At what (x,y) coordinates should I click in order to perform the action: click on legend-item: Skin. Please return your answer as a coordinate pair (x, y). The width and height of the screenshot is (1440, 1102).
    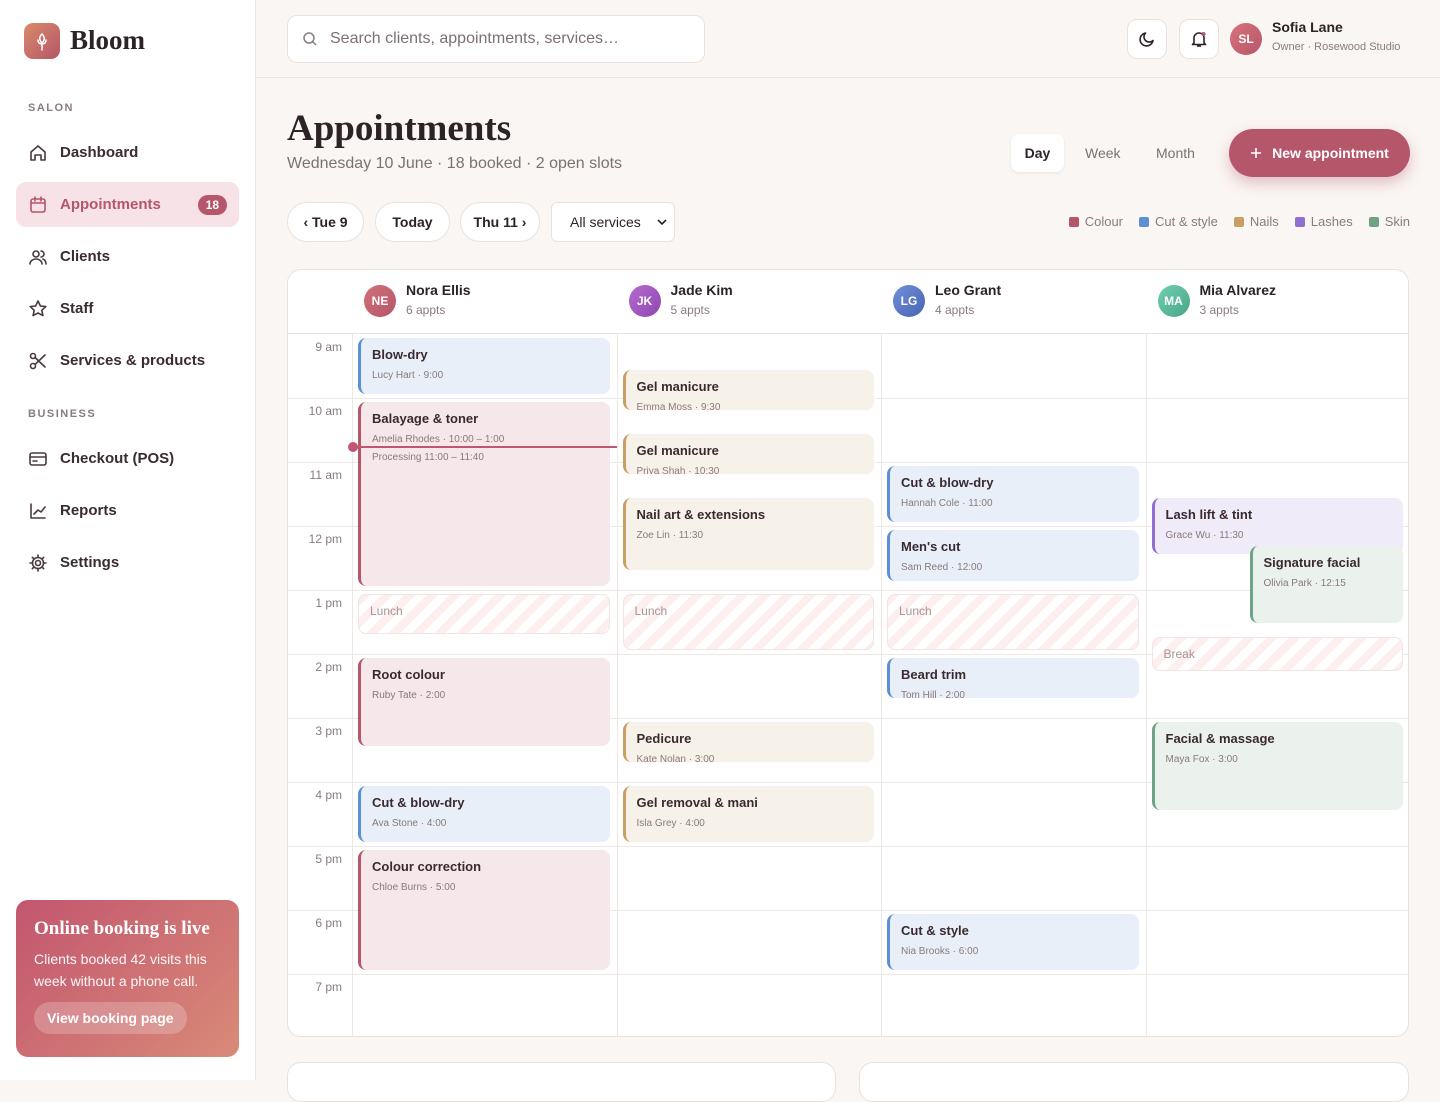
    Looking at the image, I should click on (1389, 221).